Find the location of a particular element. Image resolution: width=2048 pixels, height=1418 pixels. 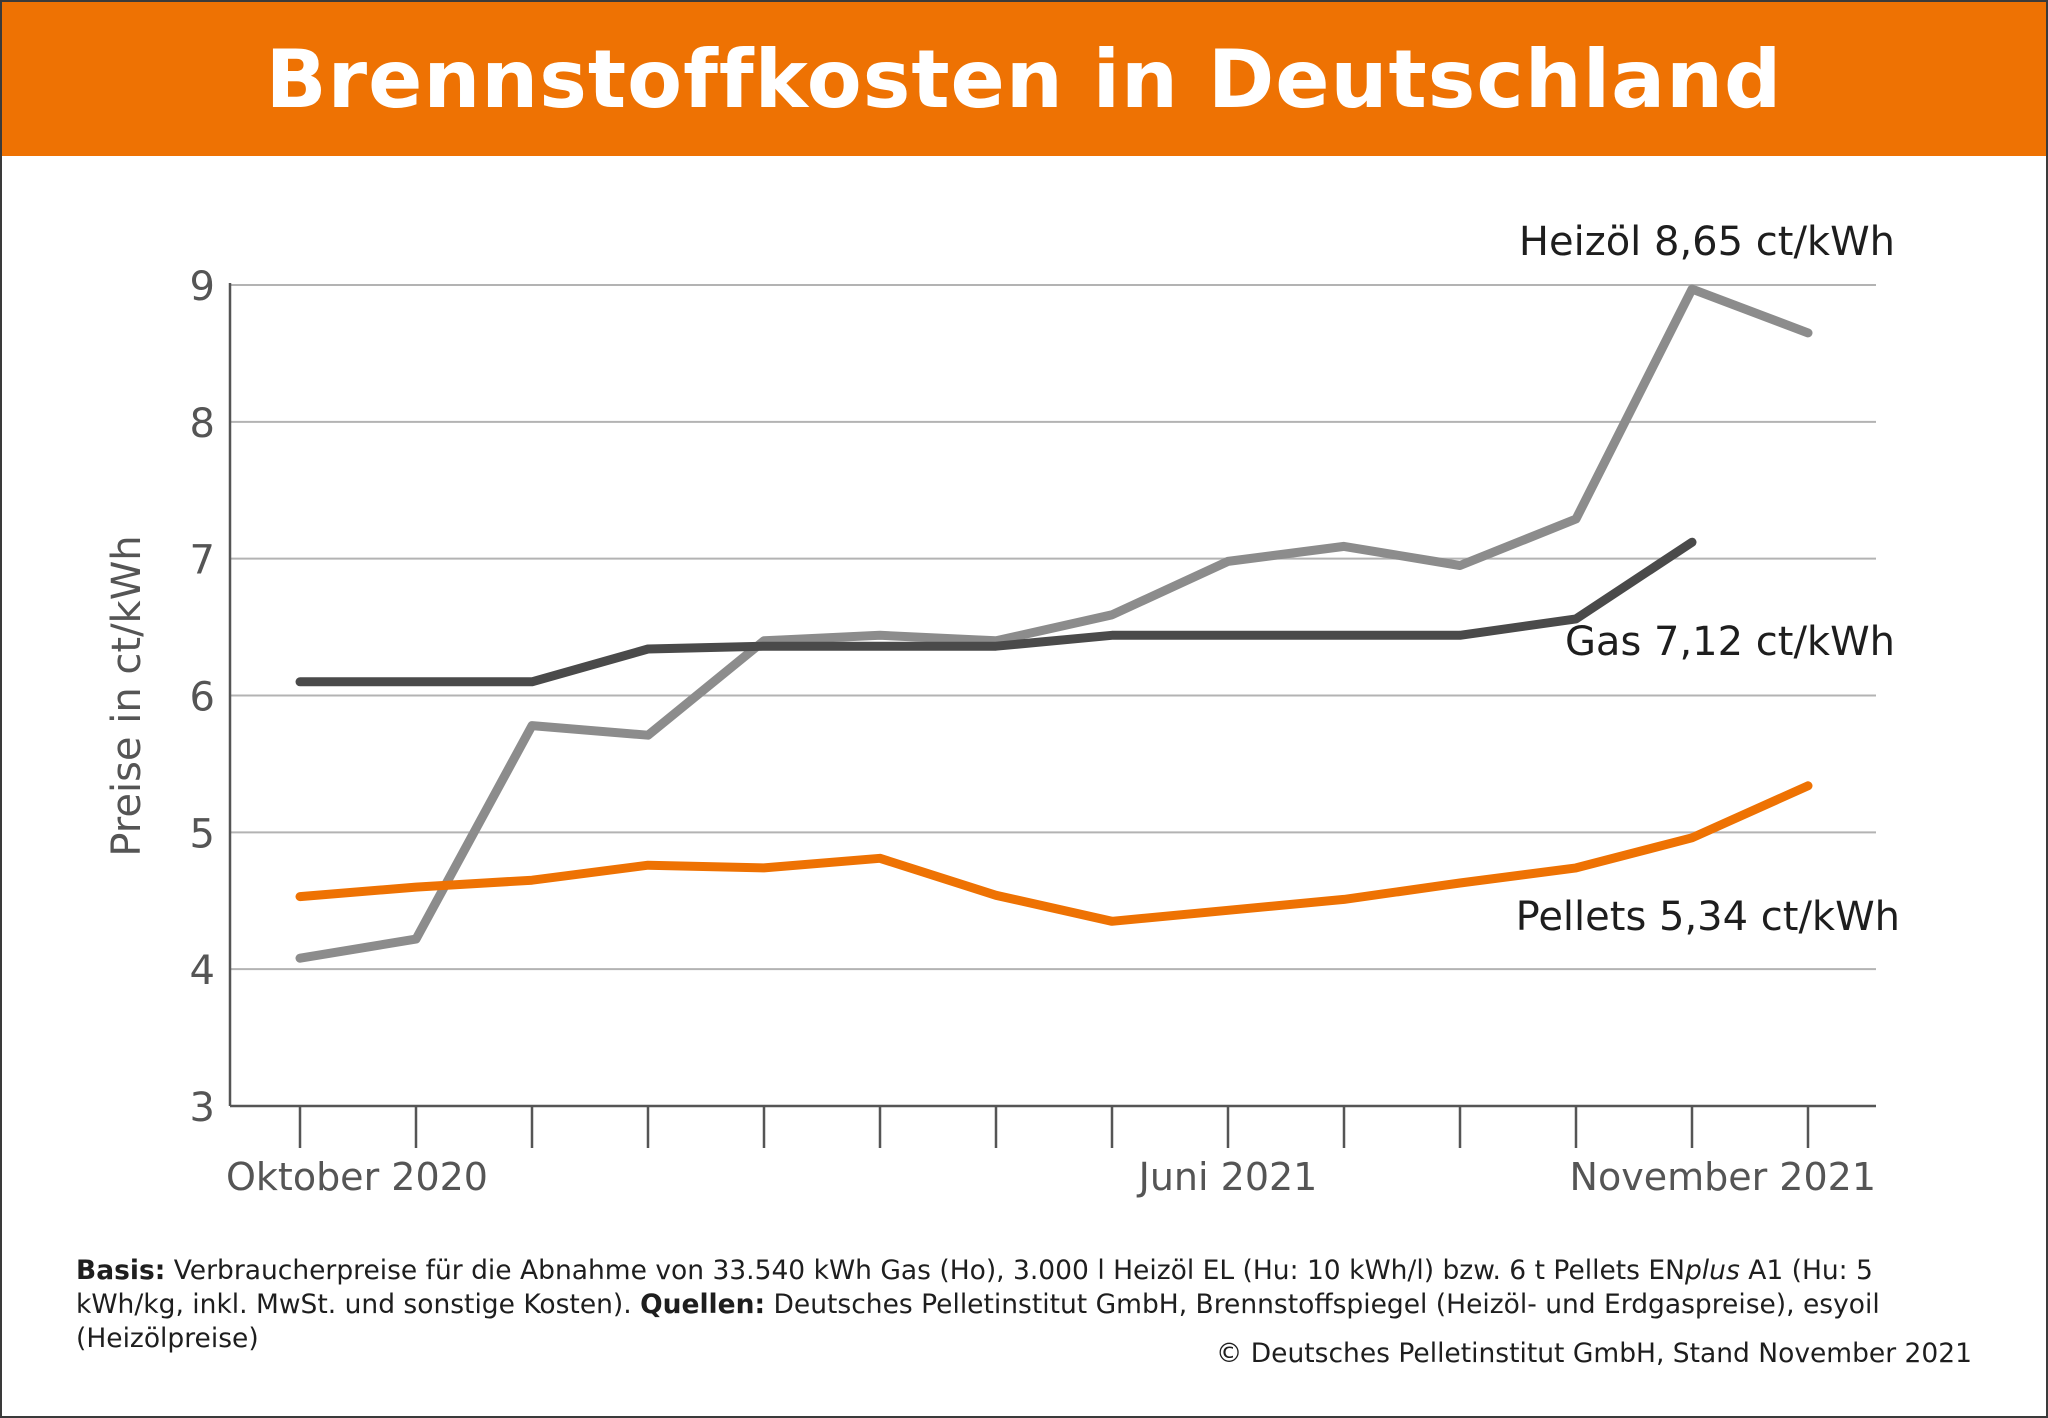

series-annotation-pellets: Pellets 5,34 ct/kWh is located at coordinates (1708, 917).